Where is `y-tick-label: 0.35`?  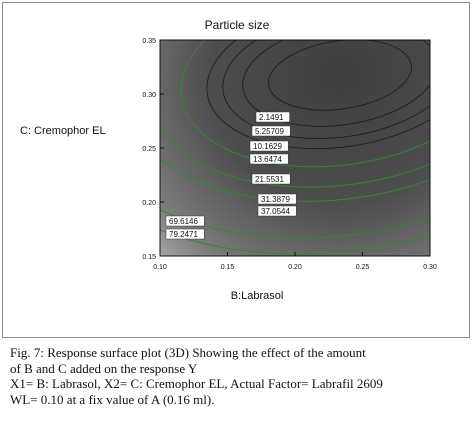
y-tick-label: 0.35 is located at coordinates (149, 41).